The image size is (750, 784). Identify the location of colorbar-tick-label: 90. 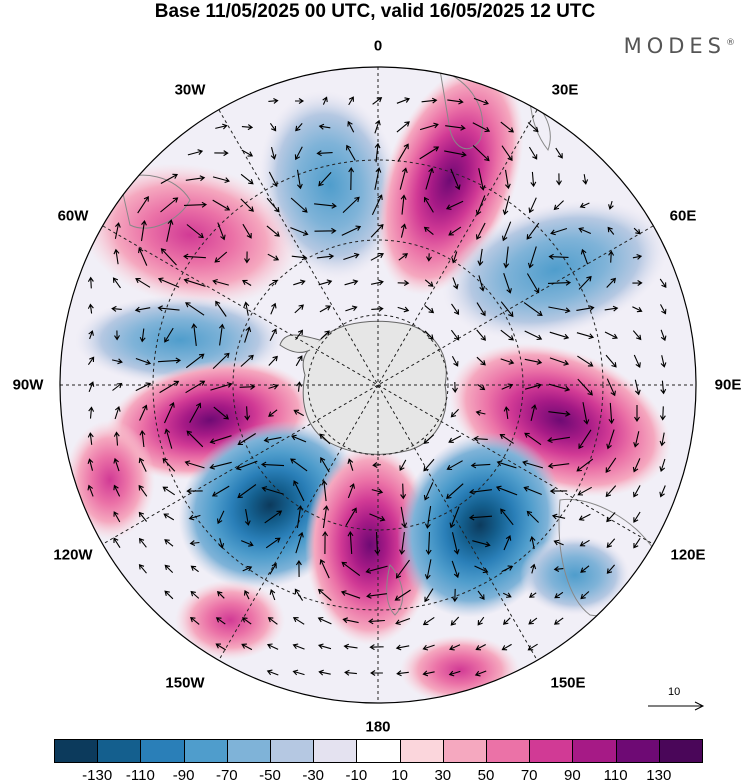
(572, 775).